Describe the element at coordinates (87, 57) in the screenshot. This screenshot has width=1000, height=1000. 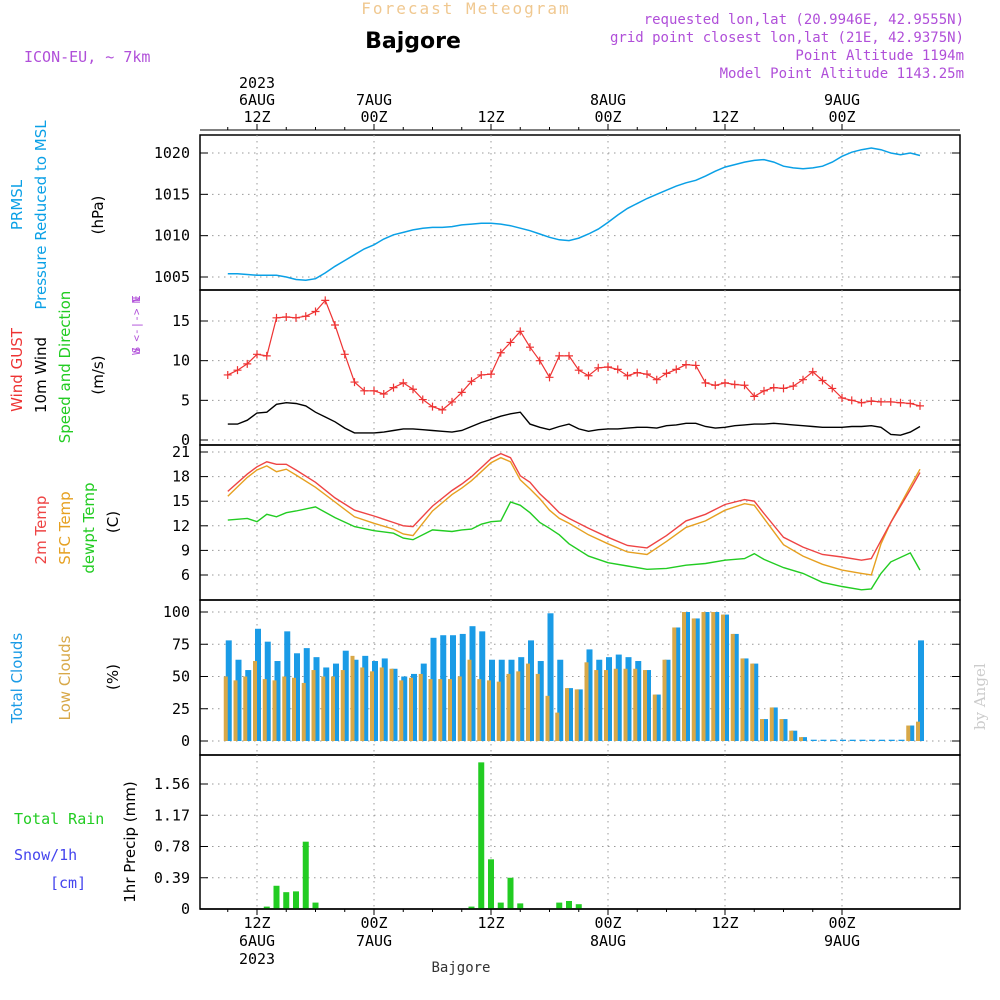
I see `model-label: ICON-EU, ~ 7km` at that location.